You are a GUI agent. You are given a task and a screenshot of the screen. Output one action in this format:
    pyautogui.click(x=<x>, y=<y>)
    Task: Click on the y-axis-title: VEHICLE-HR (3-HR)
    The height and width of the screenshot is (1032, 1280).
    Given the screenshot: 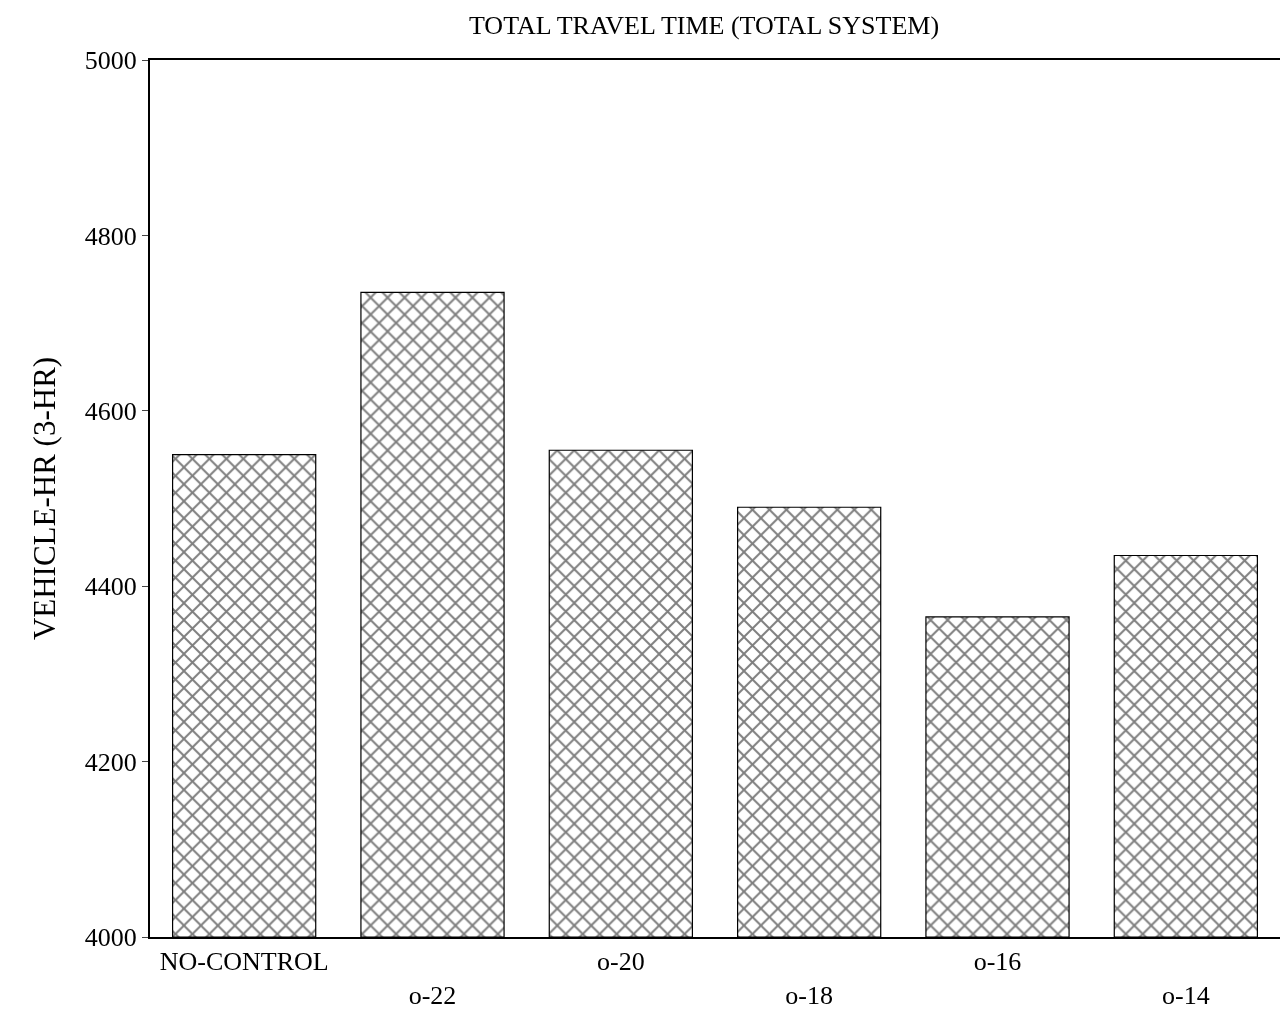 What is the action you would take?
    pyautogui.click(x=44, y=498)
    